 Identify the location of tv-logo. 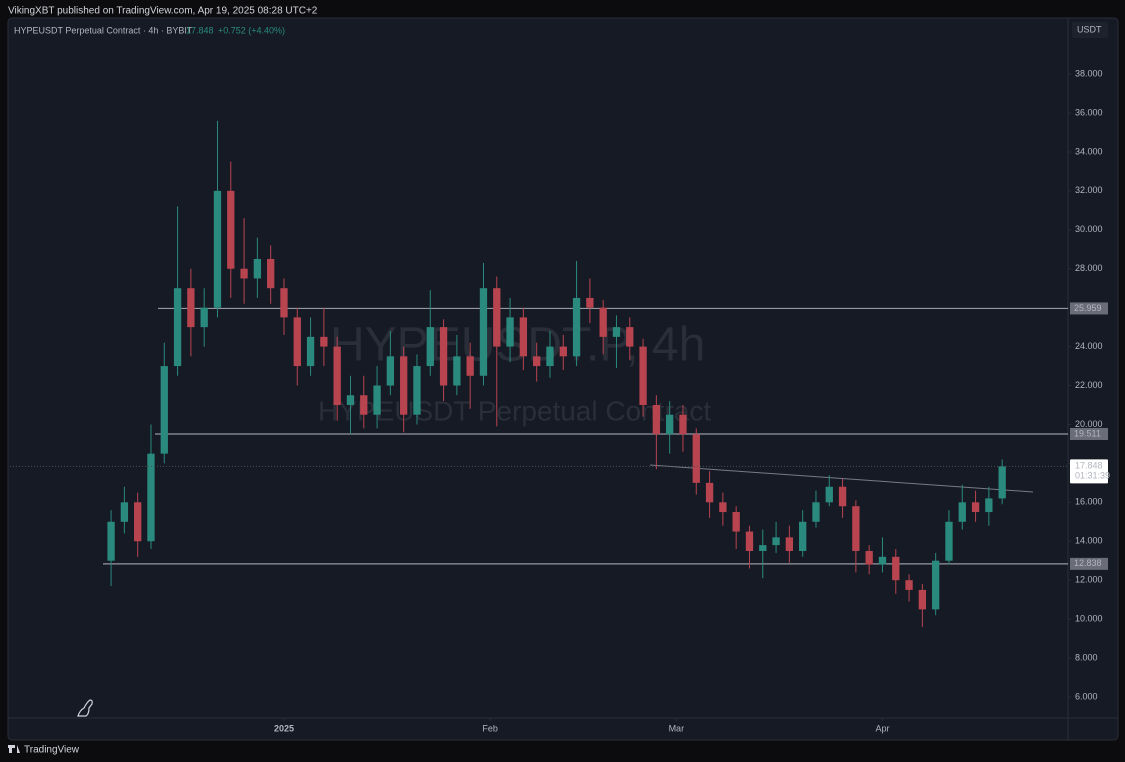
(14, 749).